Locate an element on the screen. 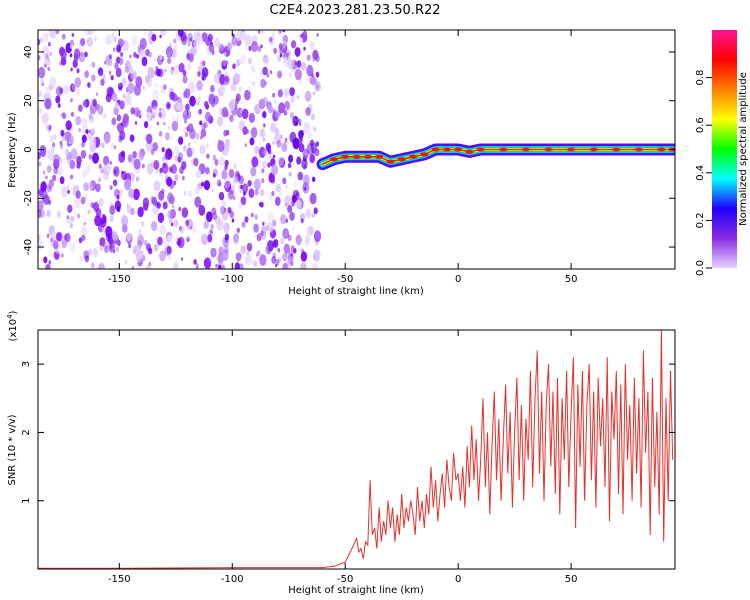  top-y-axis-label: Frequency (Hz) is located at coordinates (12, 150).